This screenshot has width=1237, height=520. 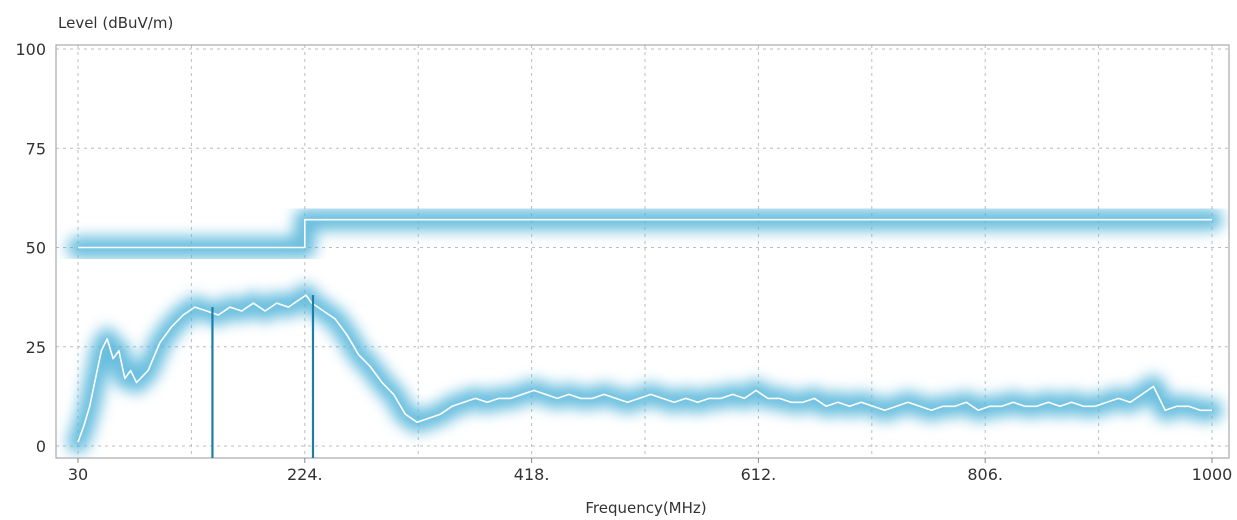 What do you see at coordinates (36, 148) in the screenshot?
I see `y-tick-label: 75` at bounding box center [36, 148].